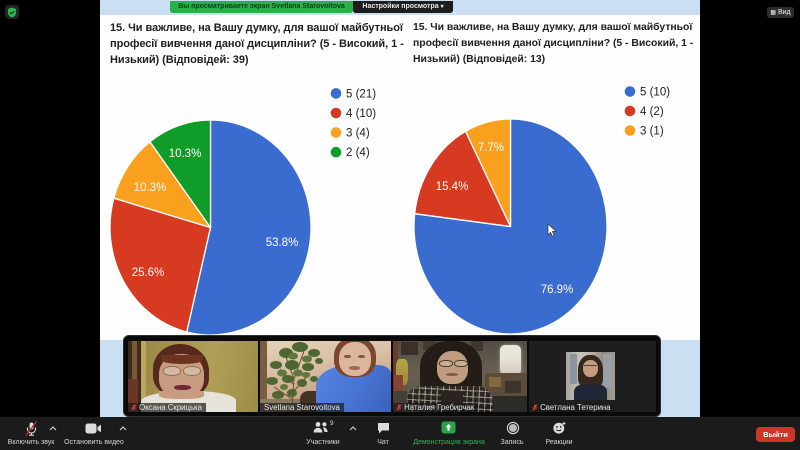 This screenshot has width=800, height=450. What do you see at coordinates (655, 93) in the screenshot?
I see `svg-text: 5 (10)` at bounding box center [655, 93].